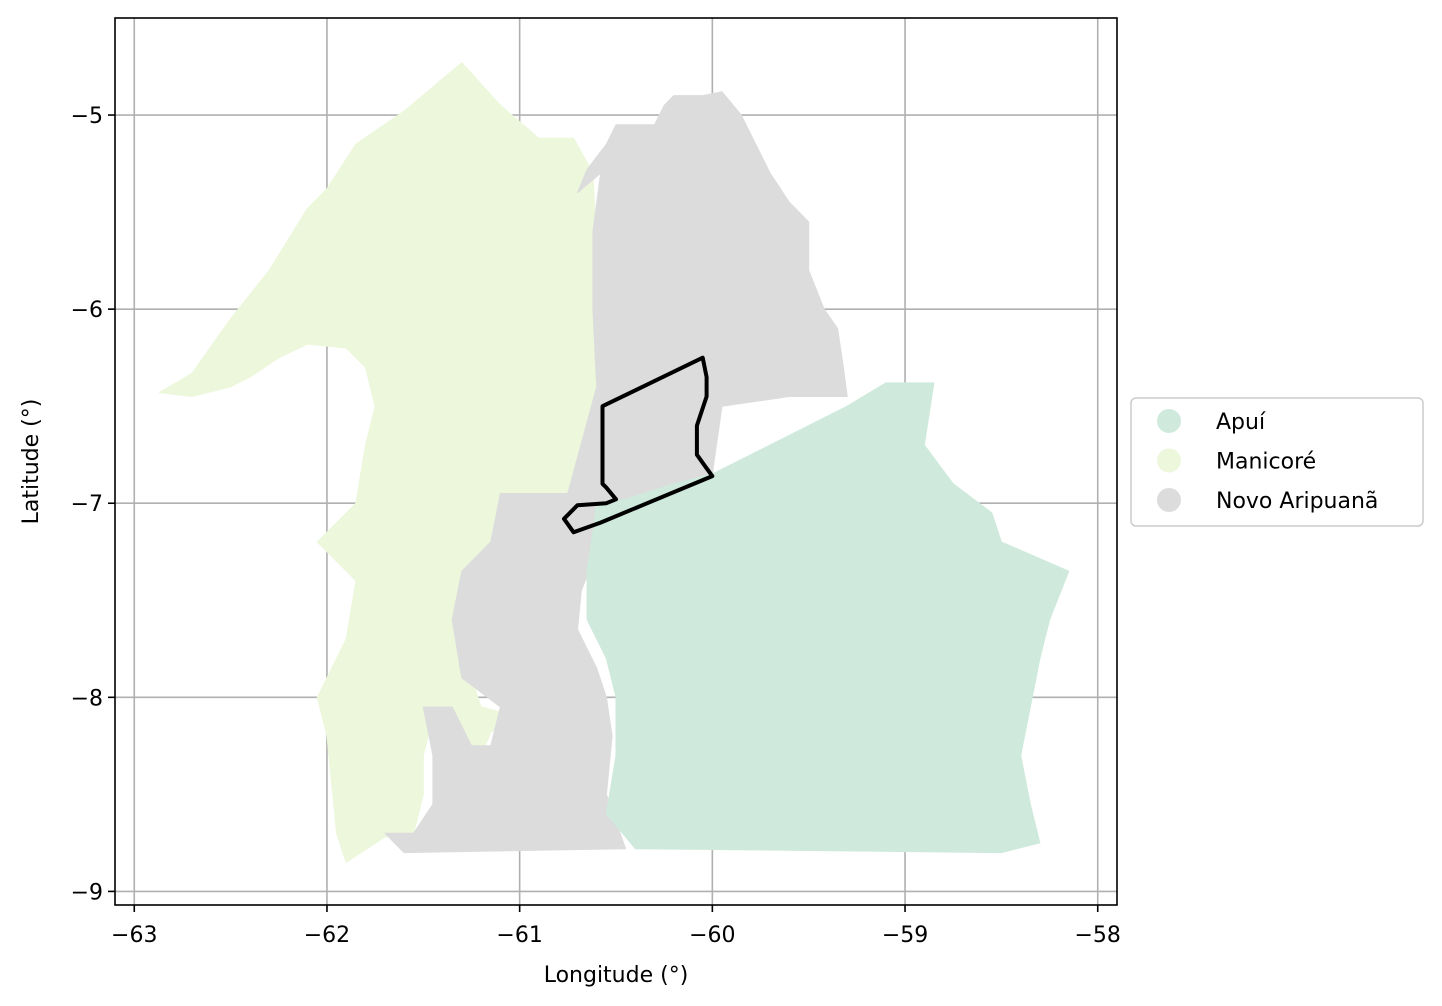 This screenshot has width=1442, height=1006. I want to click on legend-label-2: Novo Aripuanã, so click(1297, 501).